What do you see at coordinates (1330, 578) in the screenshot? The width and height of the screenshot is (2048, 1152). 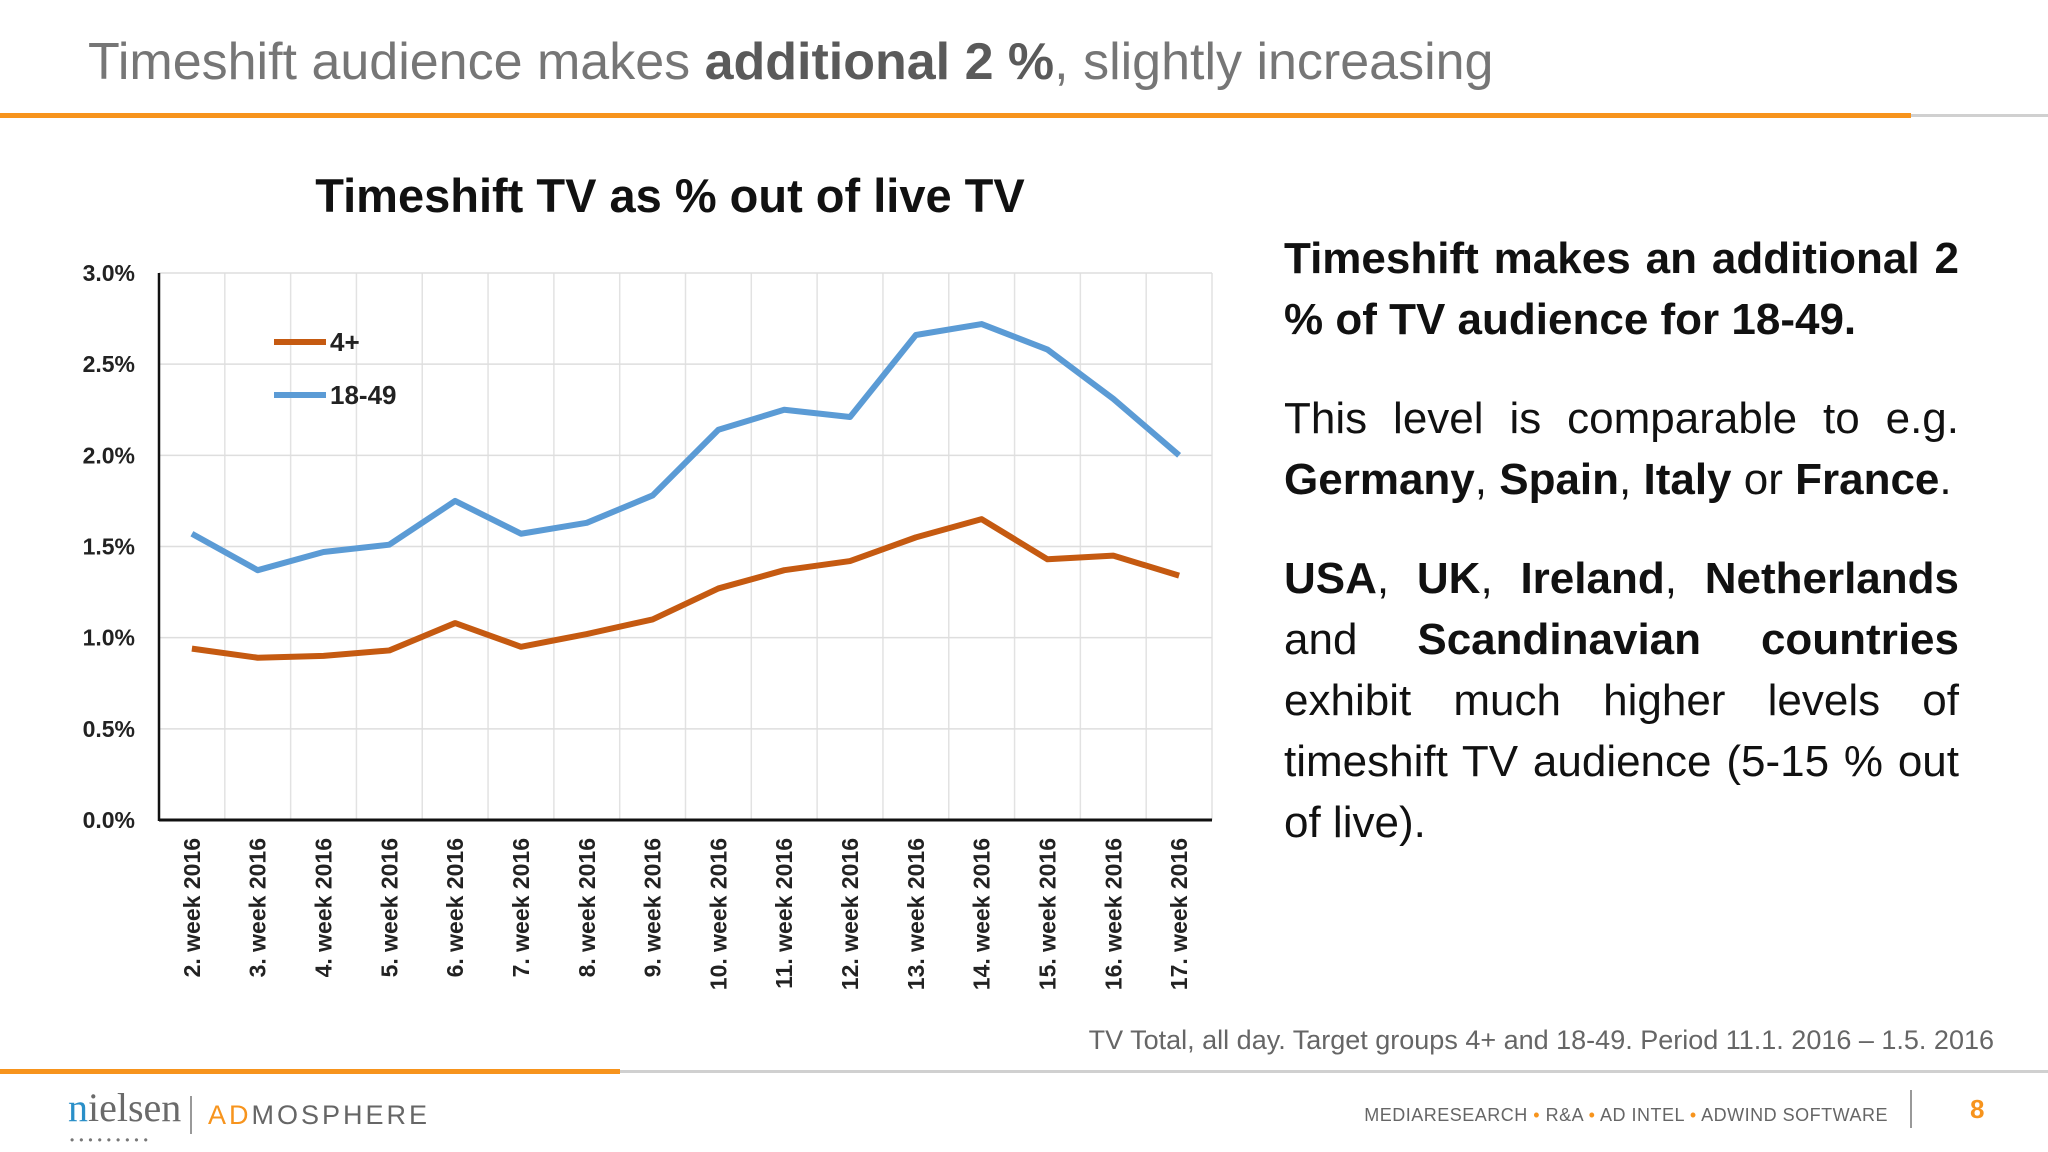 I see `country-usa: USA` at bounding box center [1330, 578].